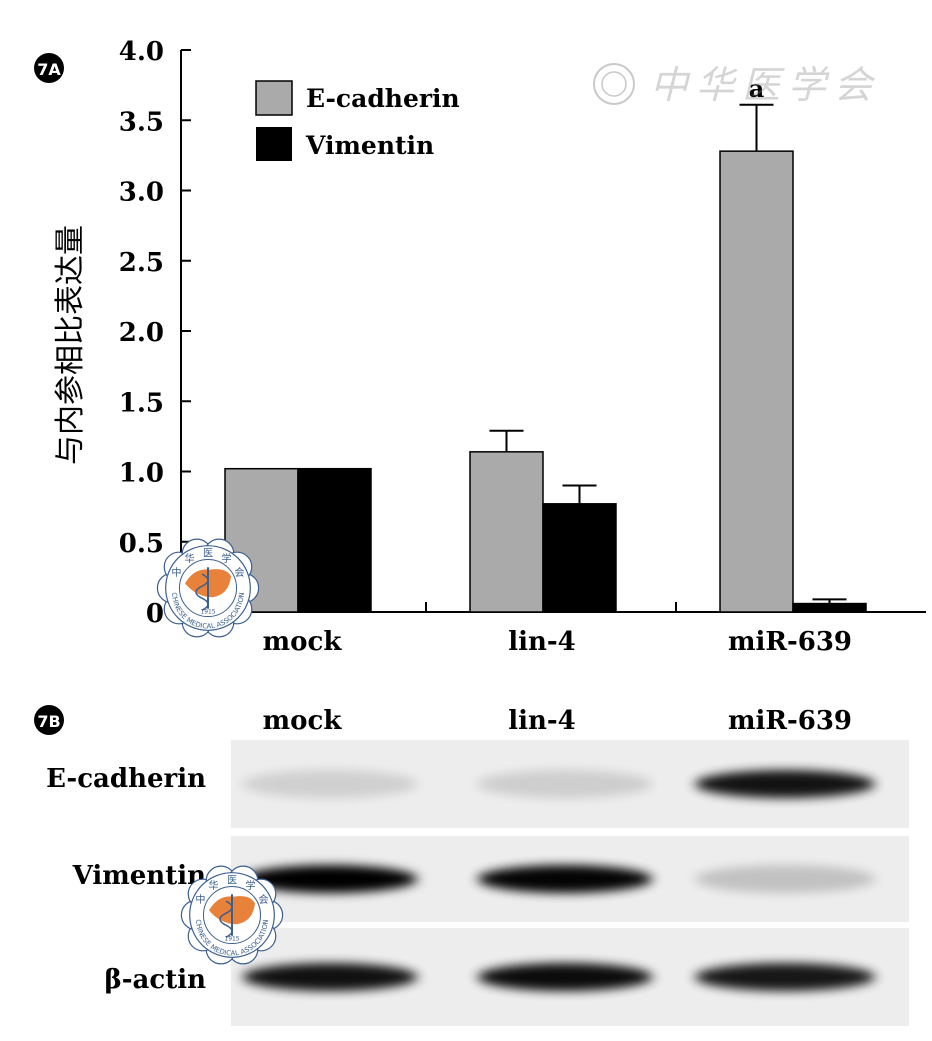 Image resolution: width=932 pixels, height=1041 pixels. Describe the element at coordinates (542, 642) in the screenshot. I see `x-tick-label: lin-4` at that location.